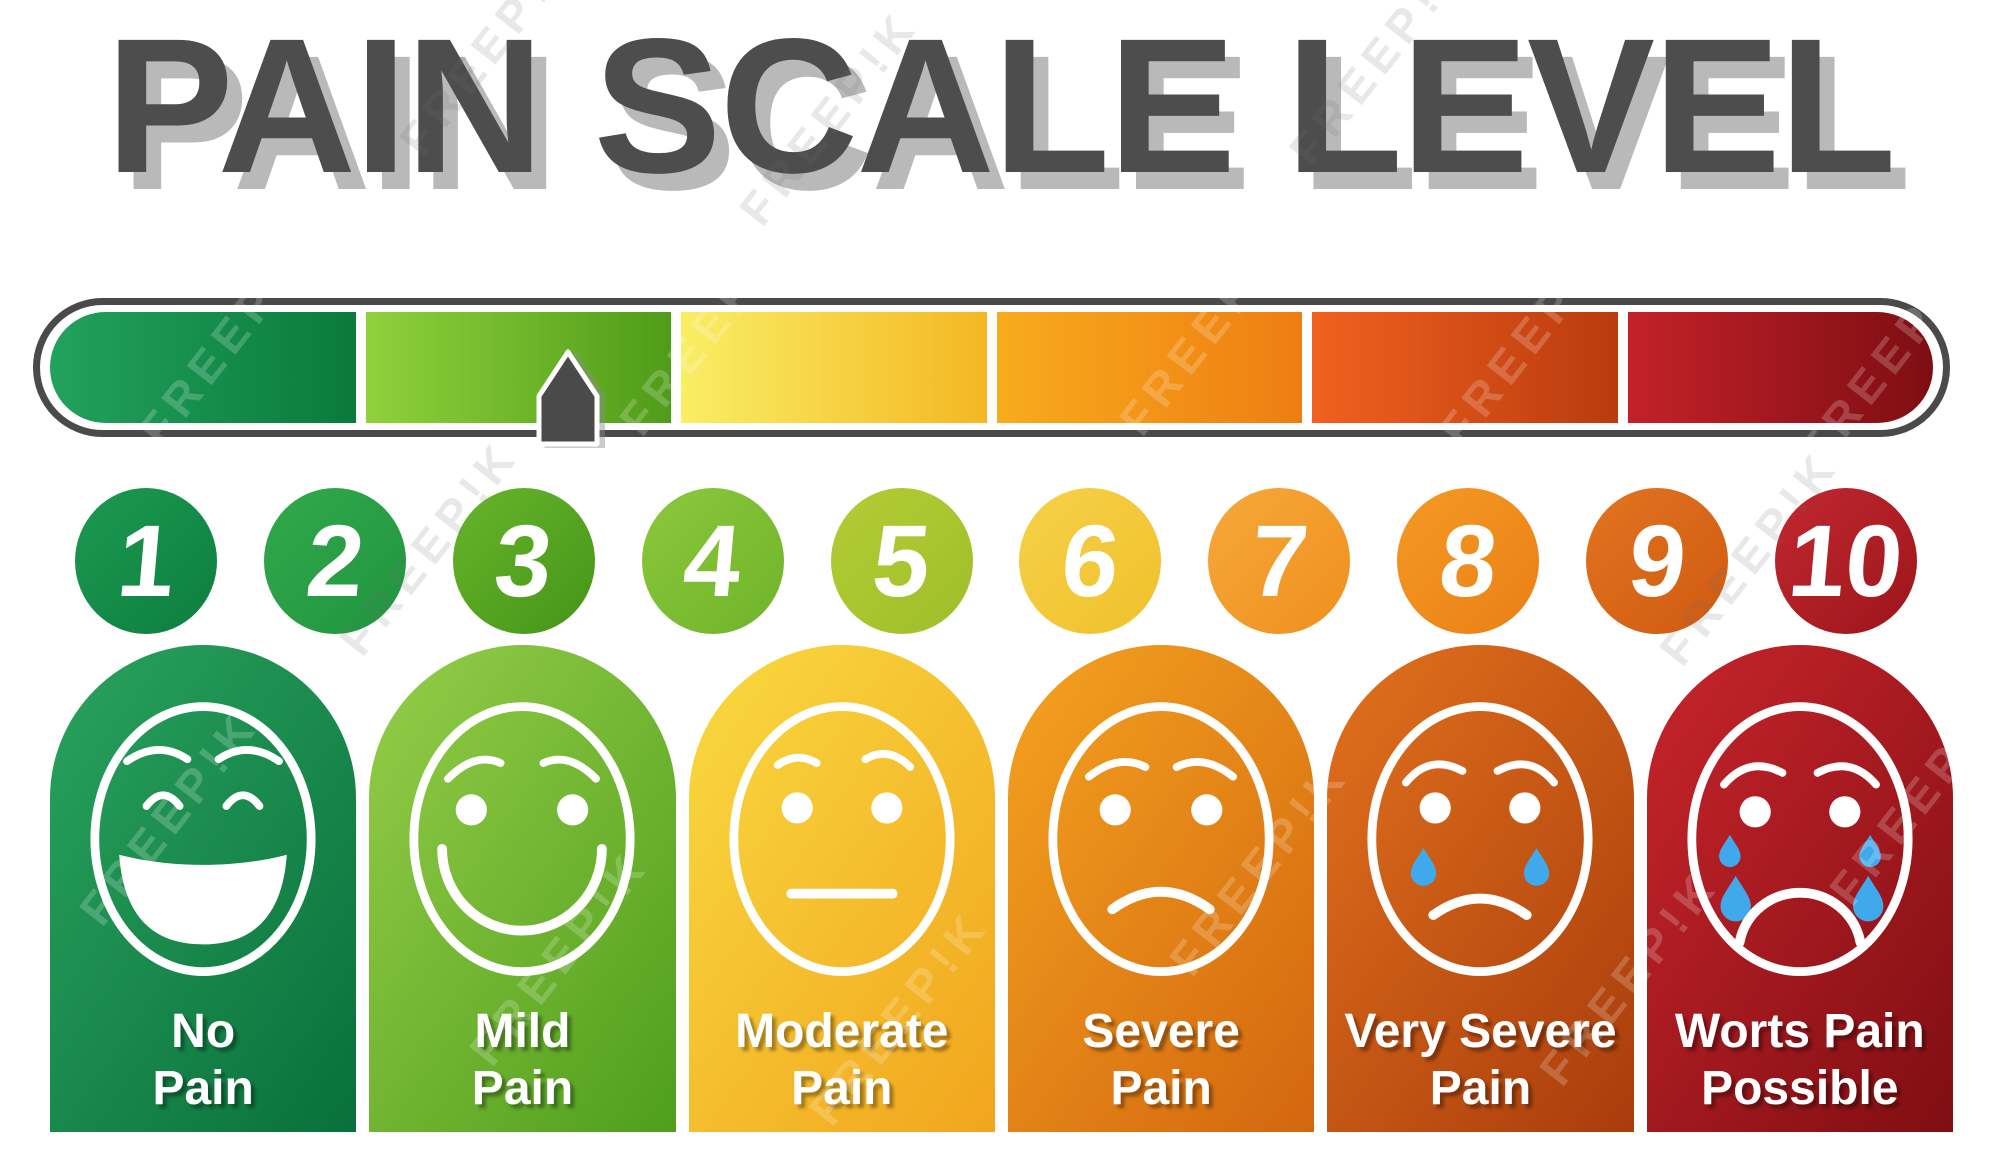 This screenshot has width=2000, height=1157. I want to click on level-circle-5: 5, so click(901, 561).